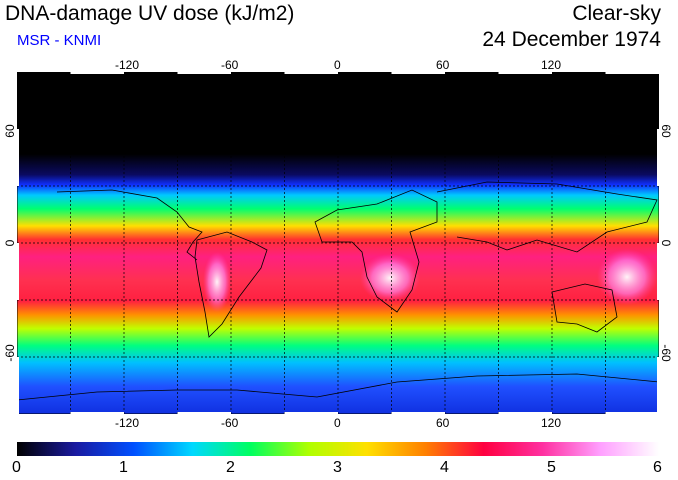 The width and height of the screenshot is (678, 480). I want to click on lat-tick-left-3: -60, so click(10, 353).